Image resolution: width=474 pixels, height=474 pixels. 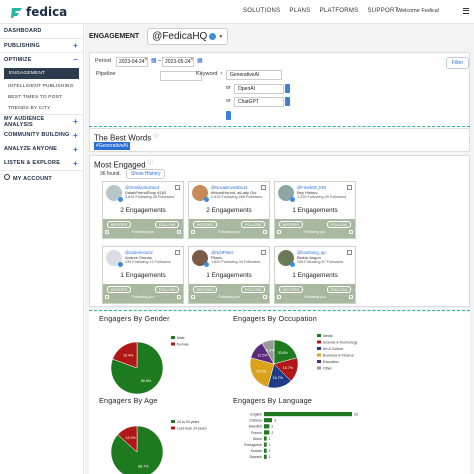 I want to click on show-history-button: Show History, so click(x=146, y=174).